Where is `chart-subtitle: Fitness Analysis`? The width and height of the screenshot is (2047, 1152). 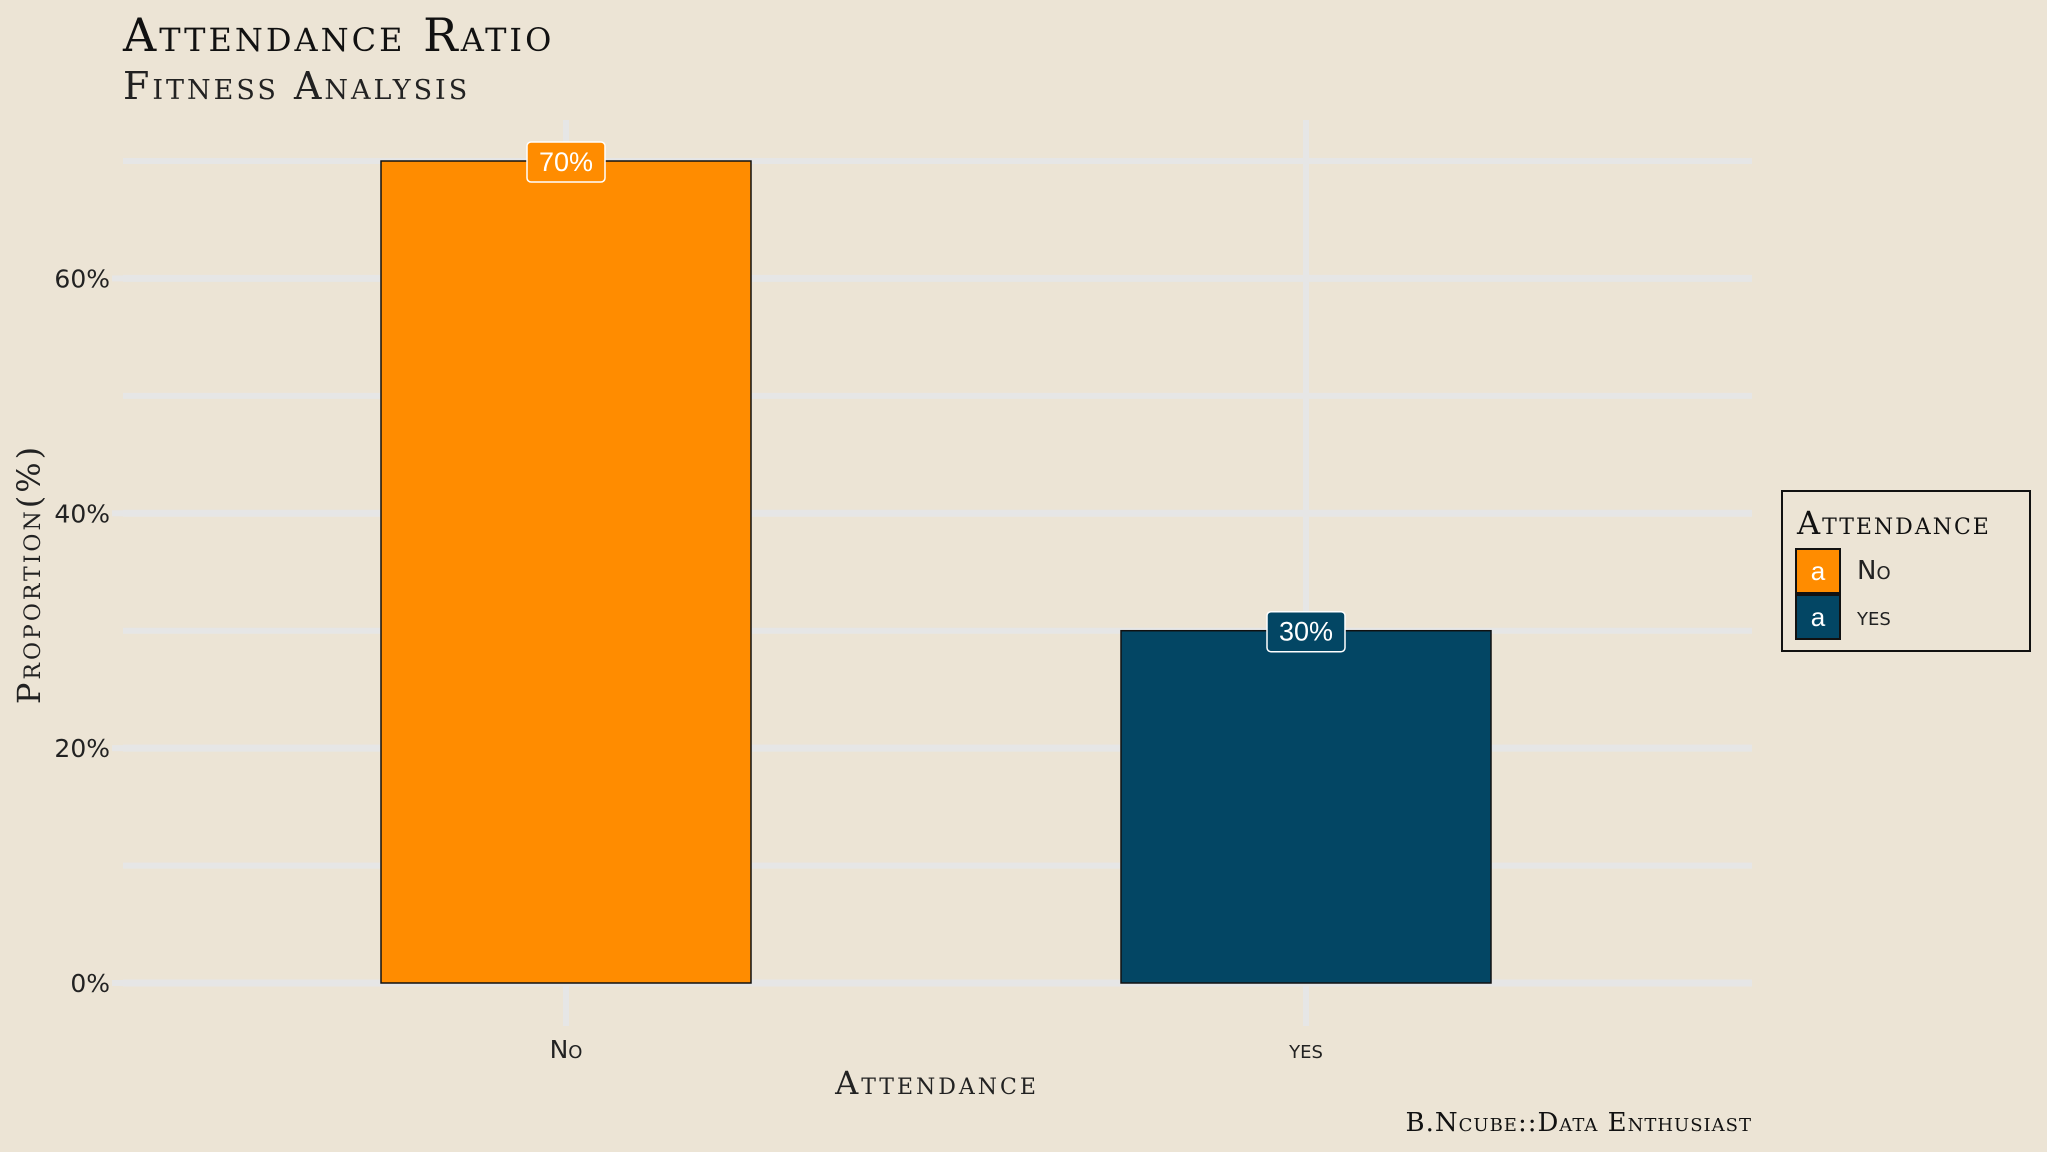
chart-subtitle: Fitness Analysis is located at coordinates (297, 86).